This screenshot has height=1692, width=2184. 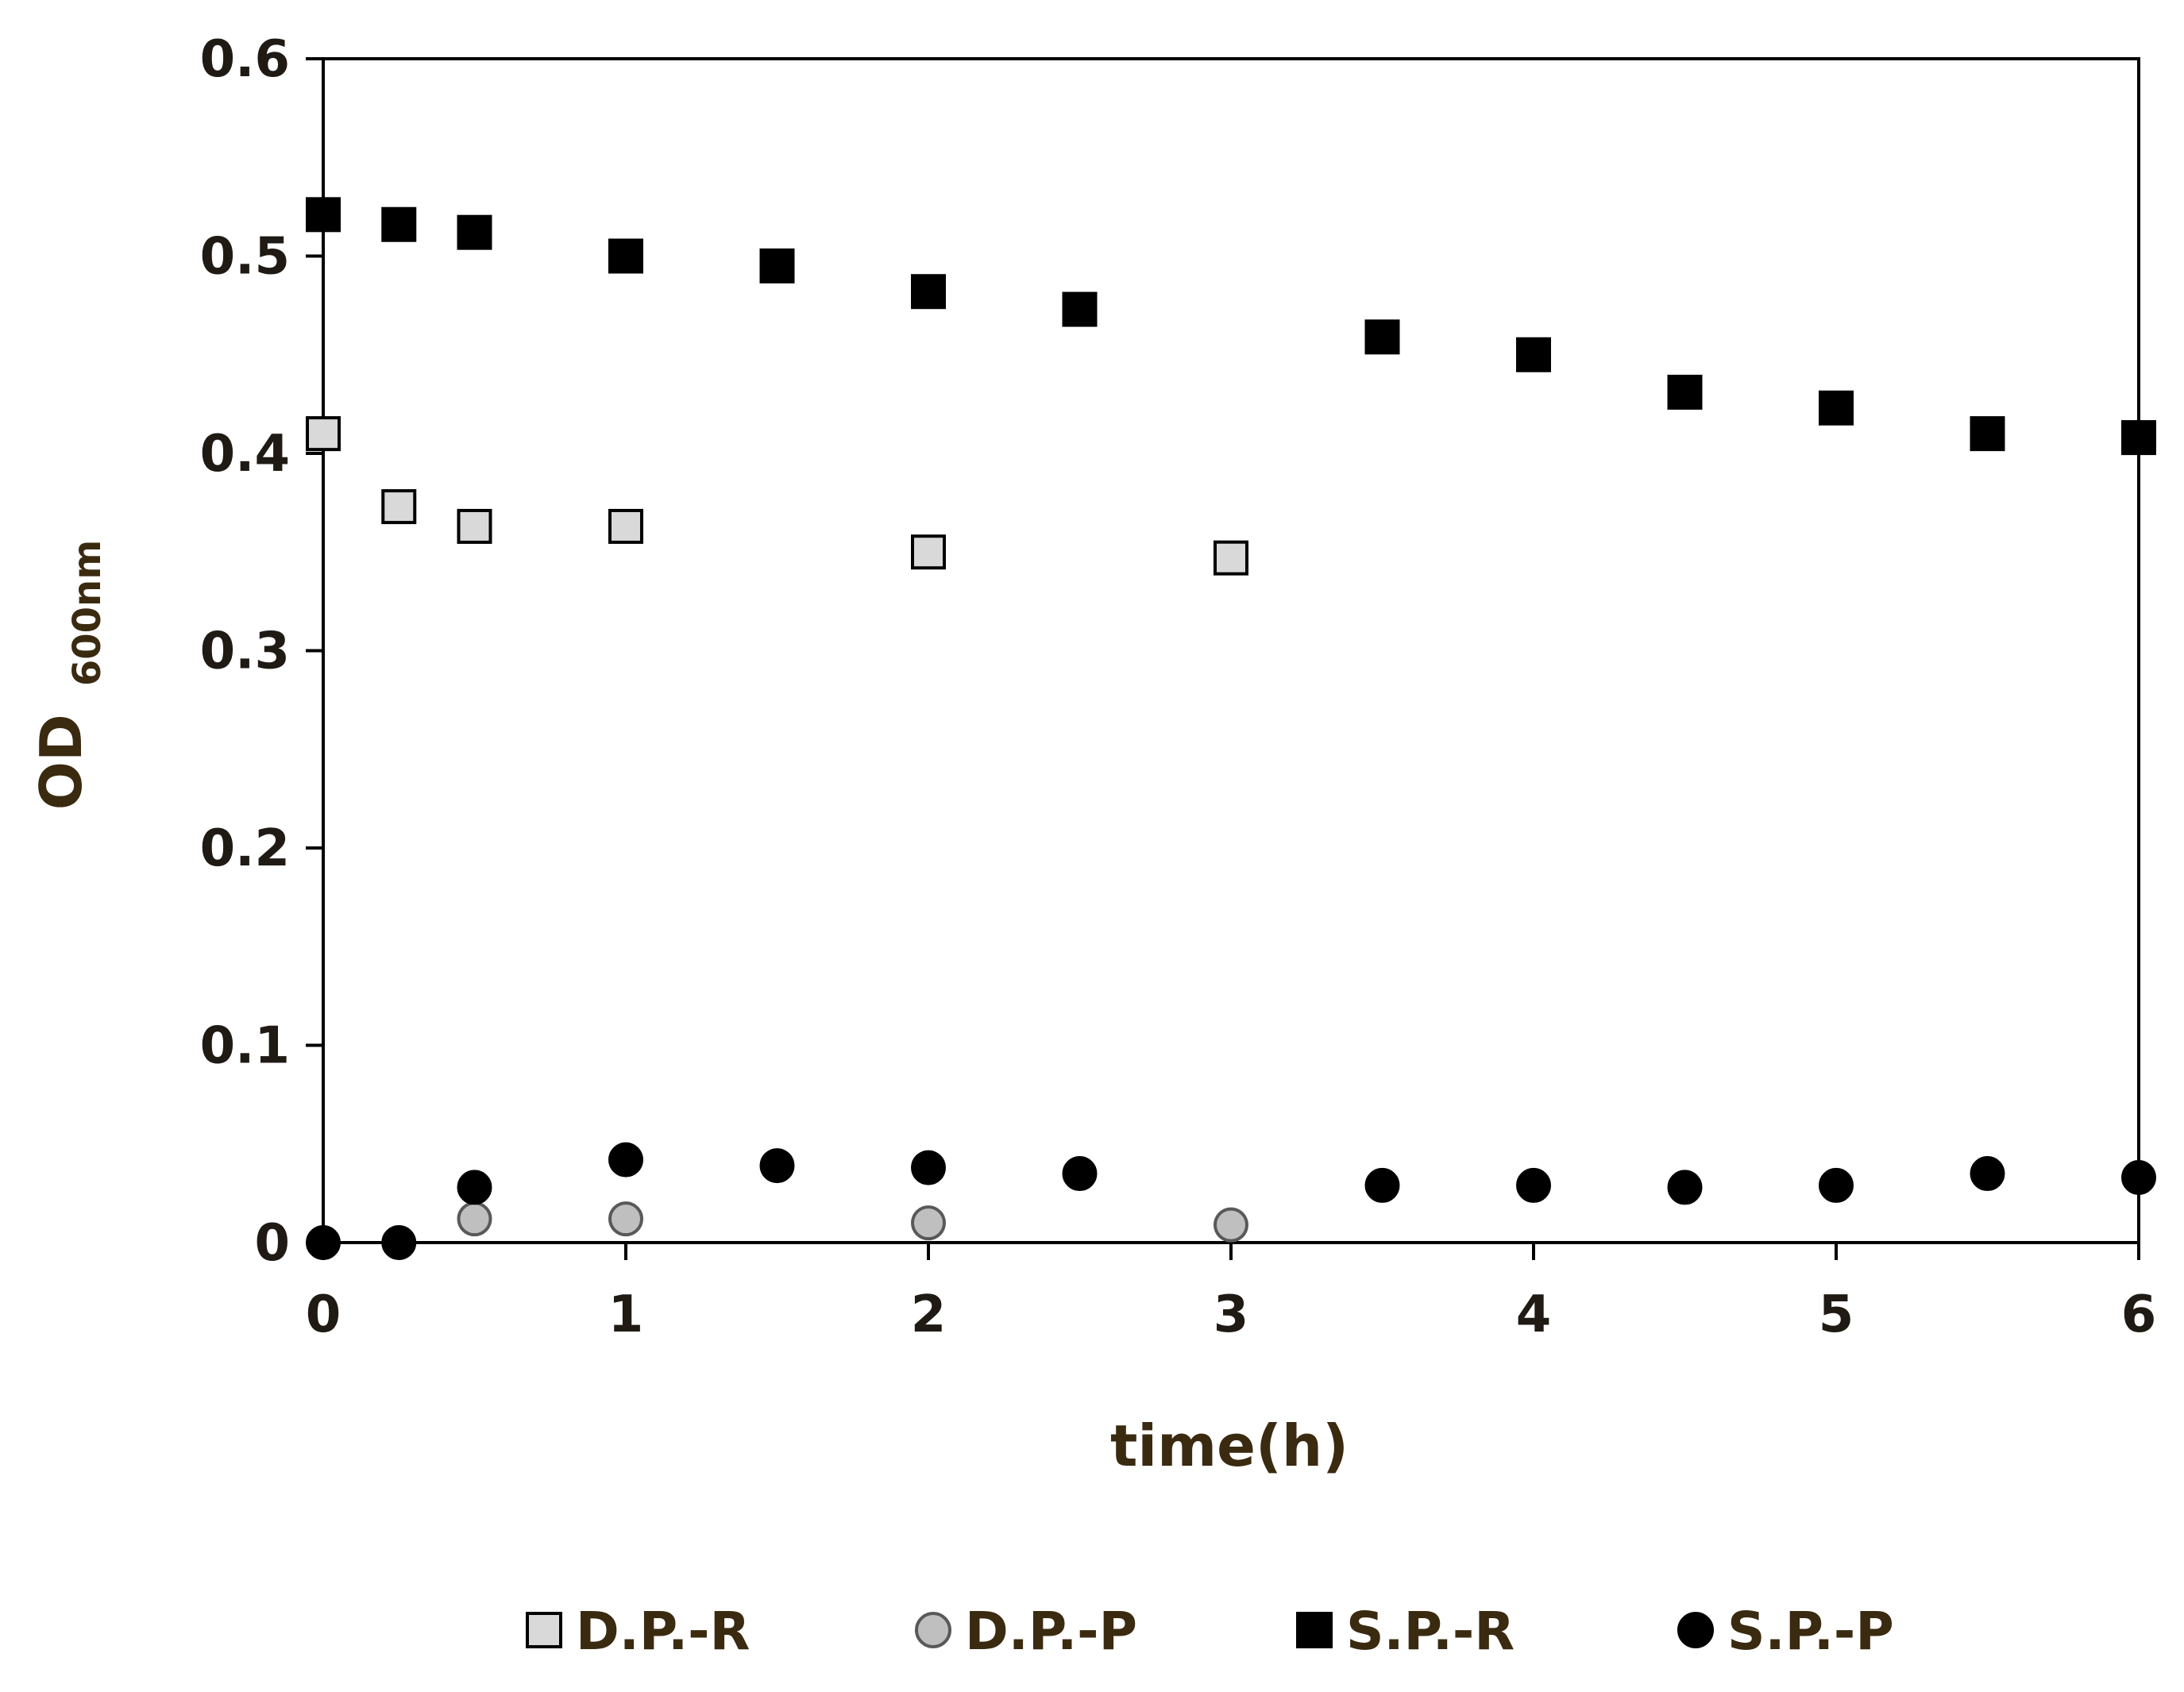 I want to click on y-axis-title: OD 600nm, so click(x=69, y=675).